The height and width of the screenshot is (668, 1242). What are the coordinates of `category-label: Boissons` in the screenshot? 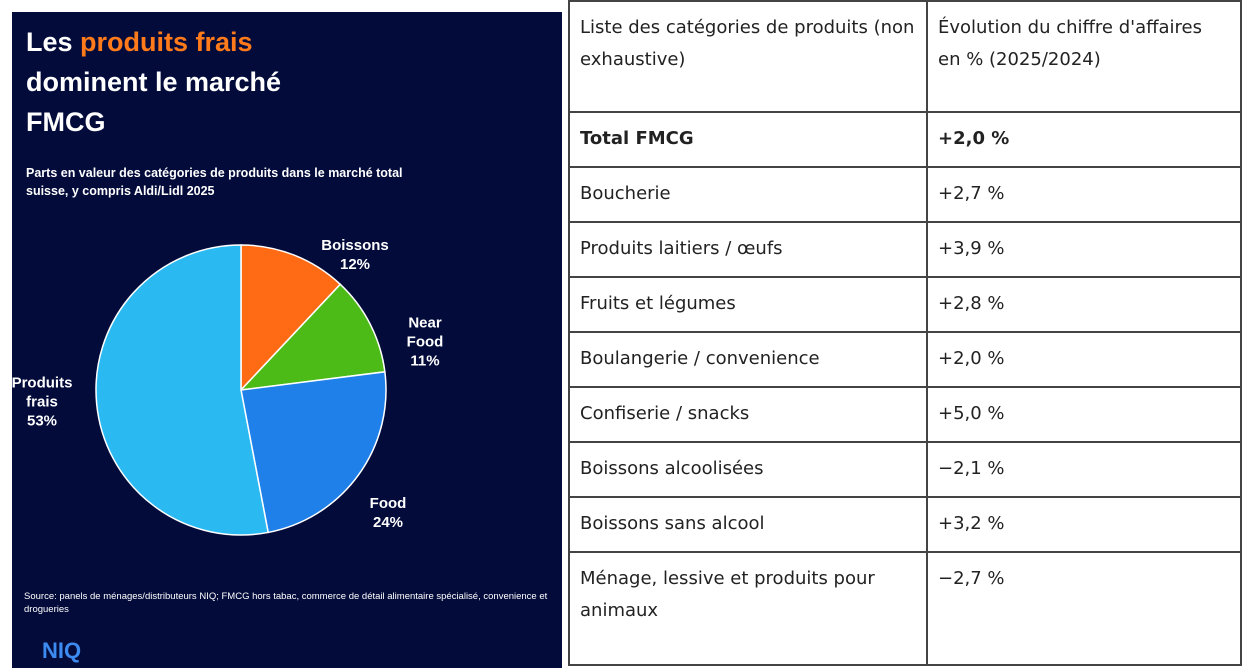 It's located at (355, 245).